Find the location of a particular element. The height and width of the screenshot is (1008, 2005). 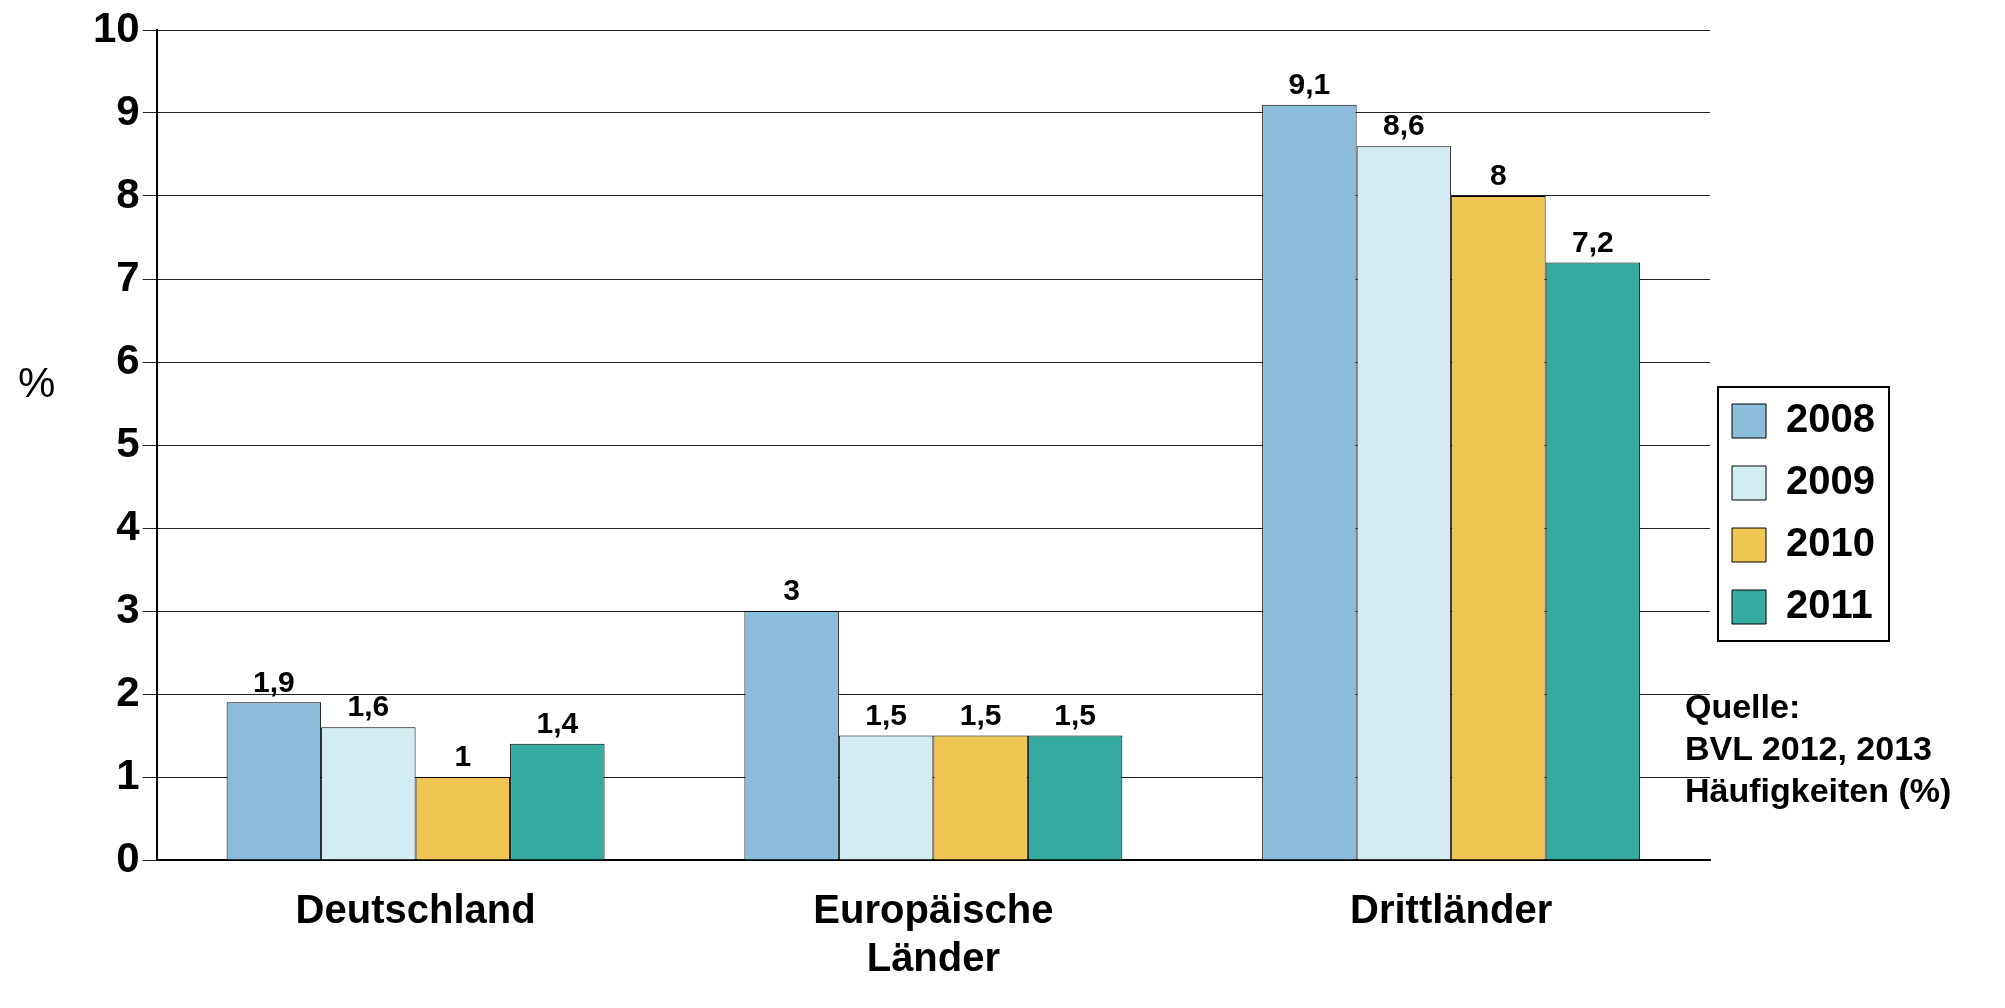

y-tick-label: 6 is located at coordinates (128, 359).